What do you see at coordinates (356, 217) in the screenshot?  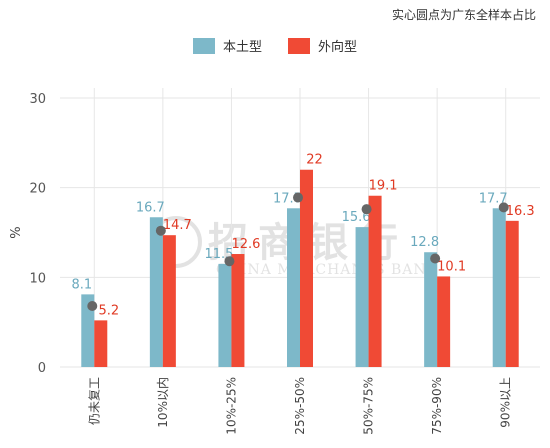 I see `data-label-local: 15.6` at bounding box center [356, 217].